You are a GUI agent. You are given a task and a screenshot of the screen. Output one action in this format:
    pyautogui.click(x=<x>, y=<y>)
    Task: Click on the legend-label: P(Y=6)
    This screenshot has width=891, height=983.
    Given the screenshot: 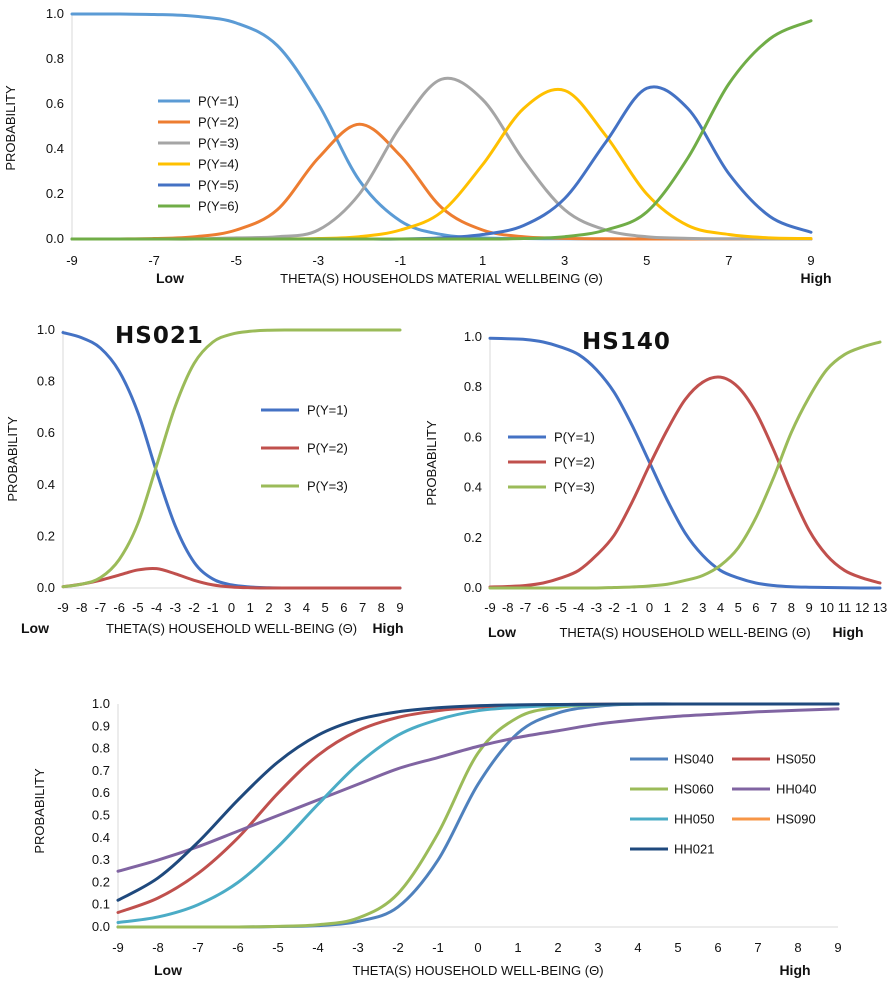 What is the action you would take?
    pyautogui.click(x=218, y=206)
    